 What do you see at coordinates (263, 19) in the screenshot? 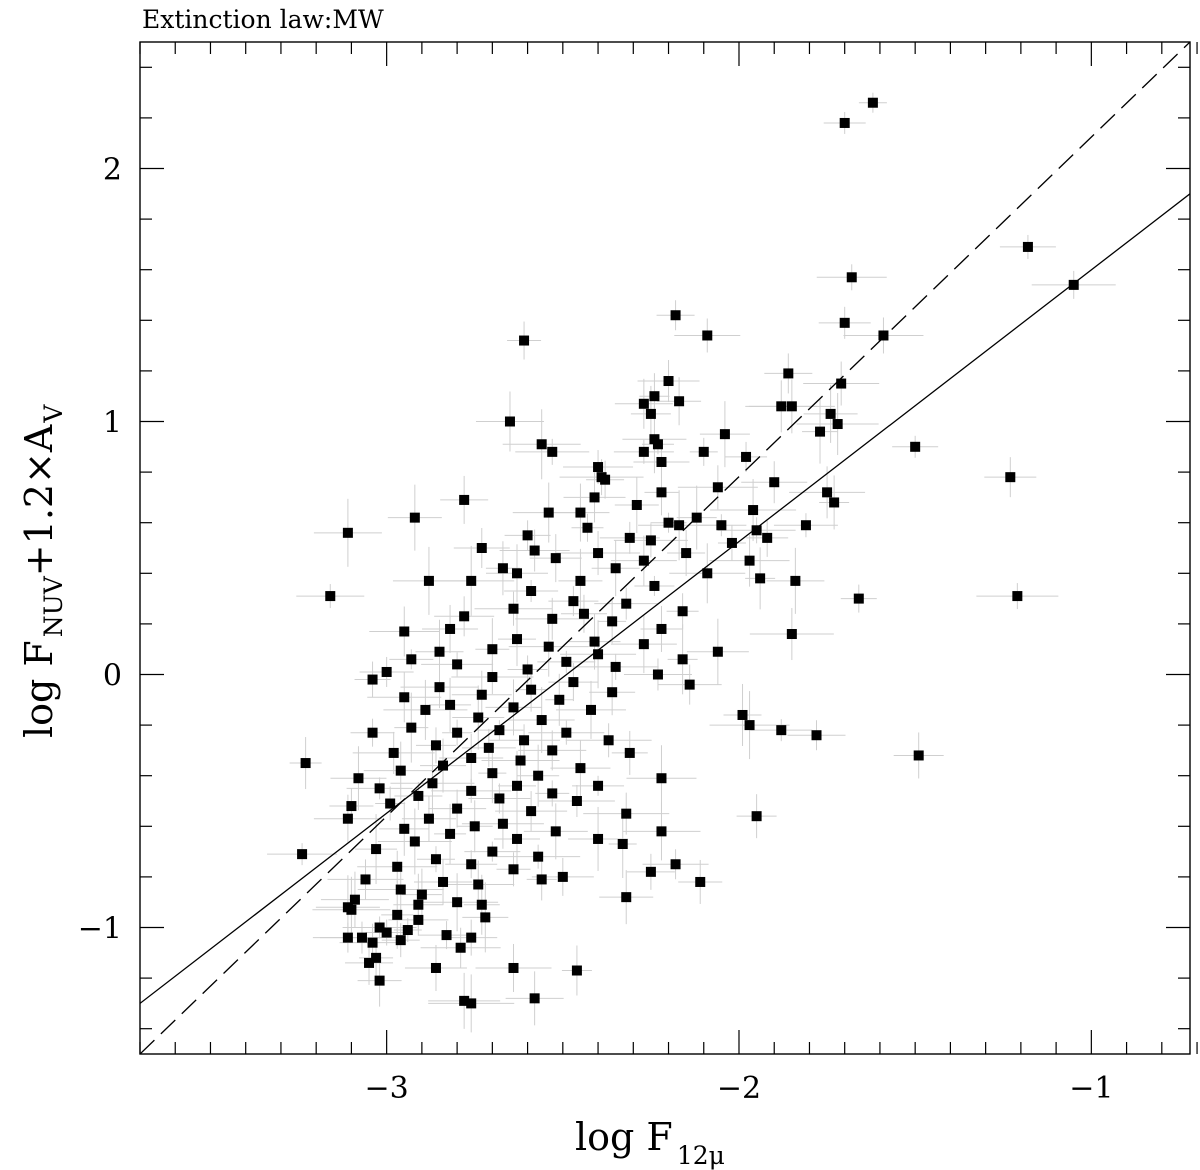
I see `chart-title: Extinction law:MW` at bounding box center [263, 19].